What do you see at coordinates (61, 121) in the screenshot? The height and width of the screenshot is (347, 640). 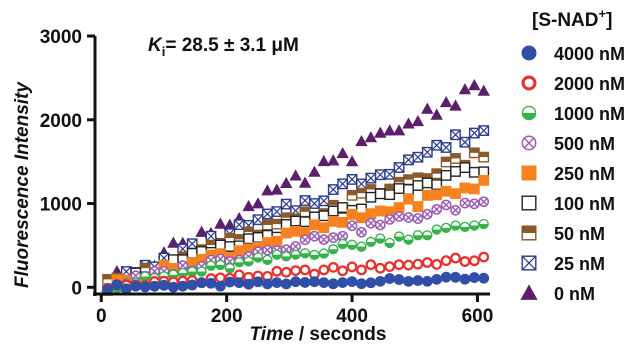 I see `y-tick-label: 2000` at bounding box center [61, 121].